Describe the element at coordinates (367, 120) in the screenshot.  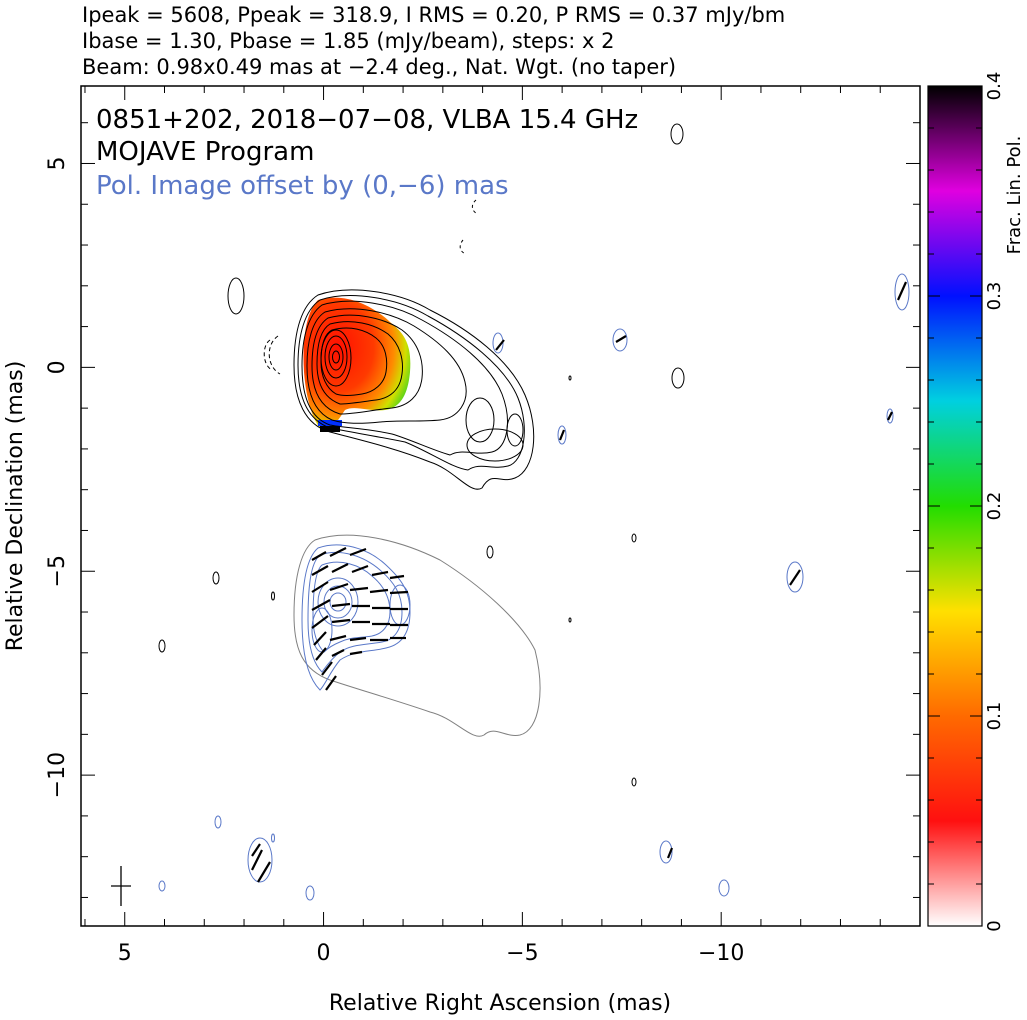
I see `source-annotation: 0851+202, 2018−07−08, VLBA 15.4 GHz` at that location.